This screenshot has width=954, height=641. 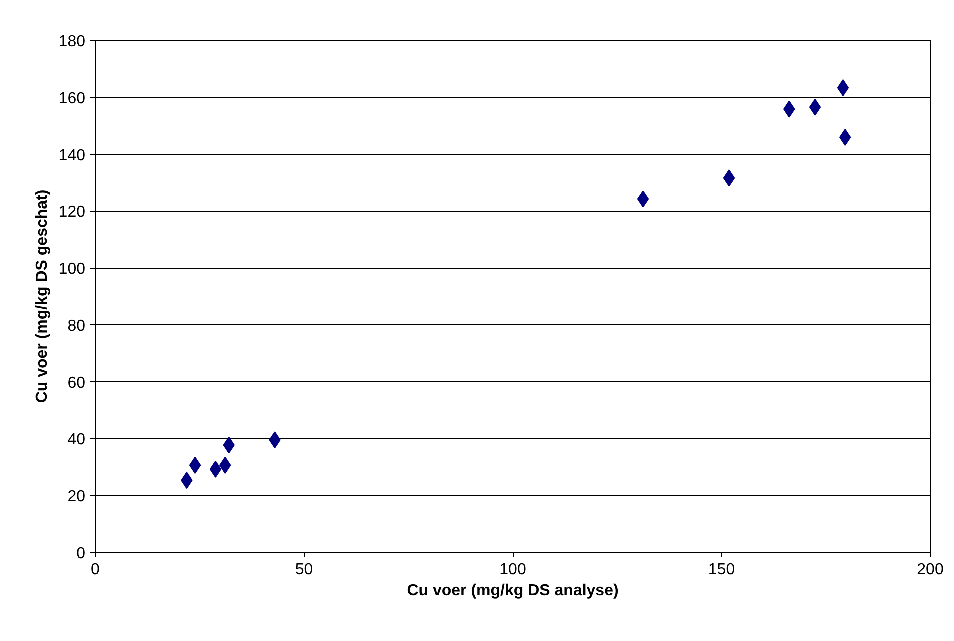 I want to click on y-tick-label: 60, so click(x=77, y=383).